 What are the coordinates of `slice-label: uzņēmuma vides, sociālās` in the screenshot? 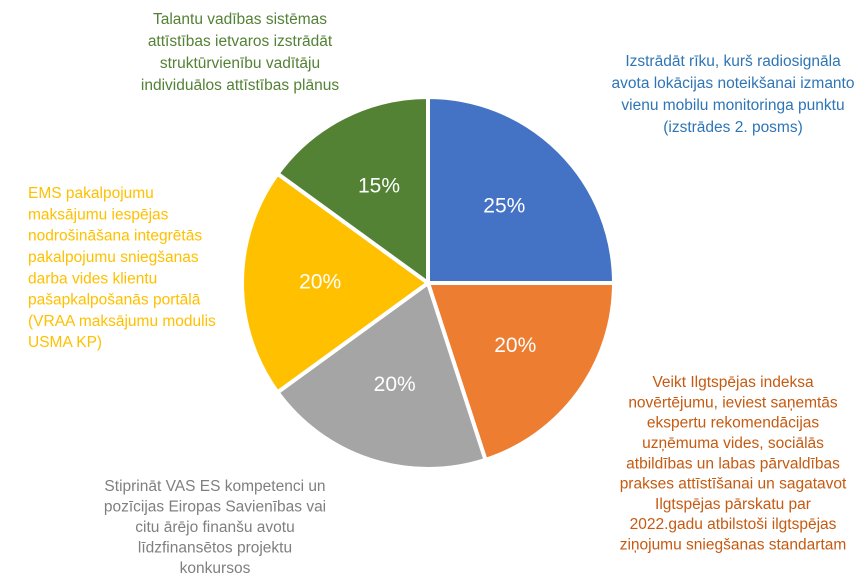 It's located at (733, 443).